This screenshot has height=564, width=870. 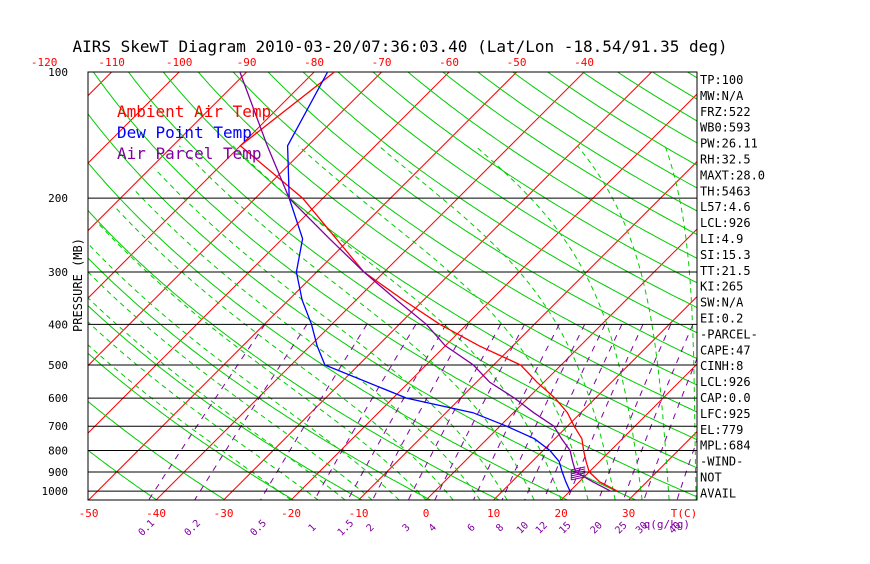 What do you see at coordinates (58, 398) in the screenshot?
I see `y-tick-label: 600` at bounding box center [58, 398].